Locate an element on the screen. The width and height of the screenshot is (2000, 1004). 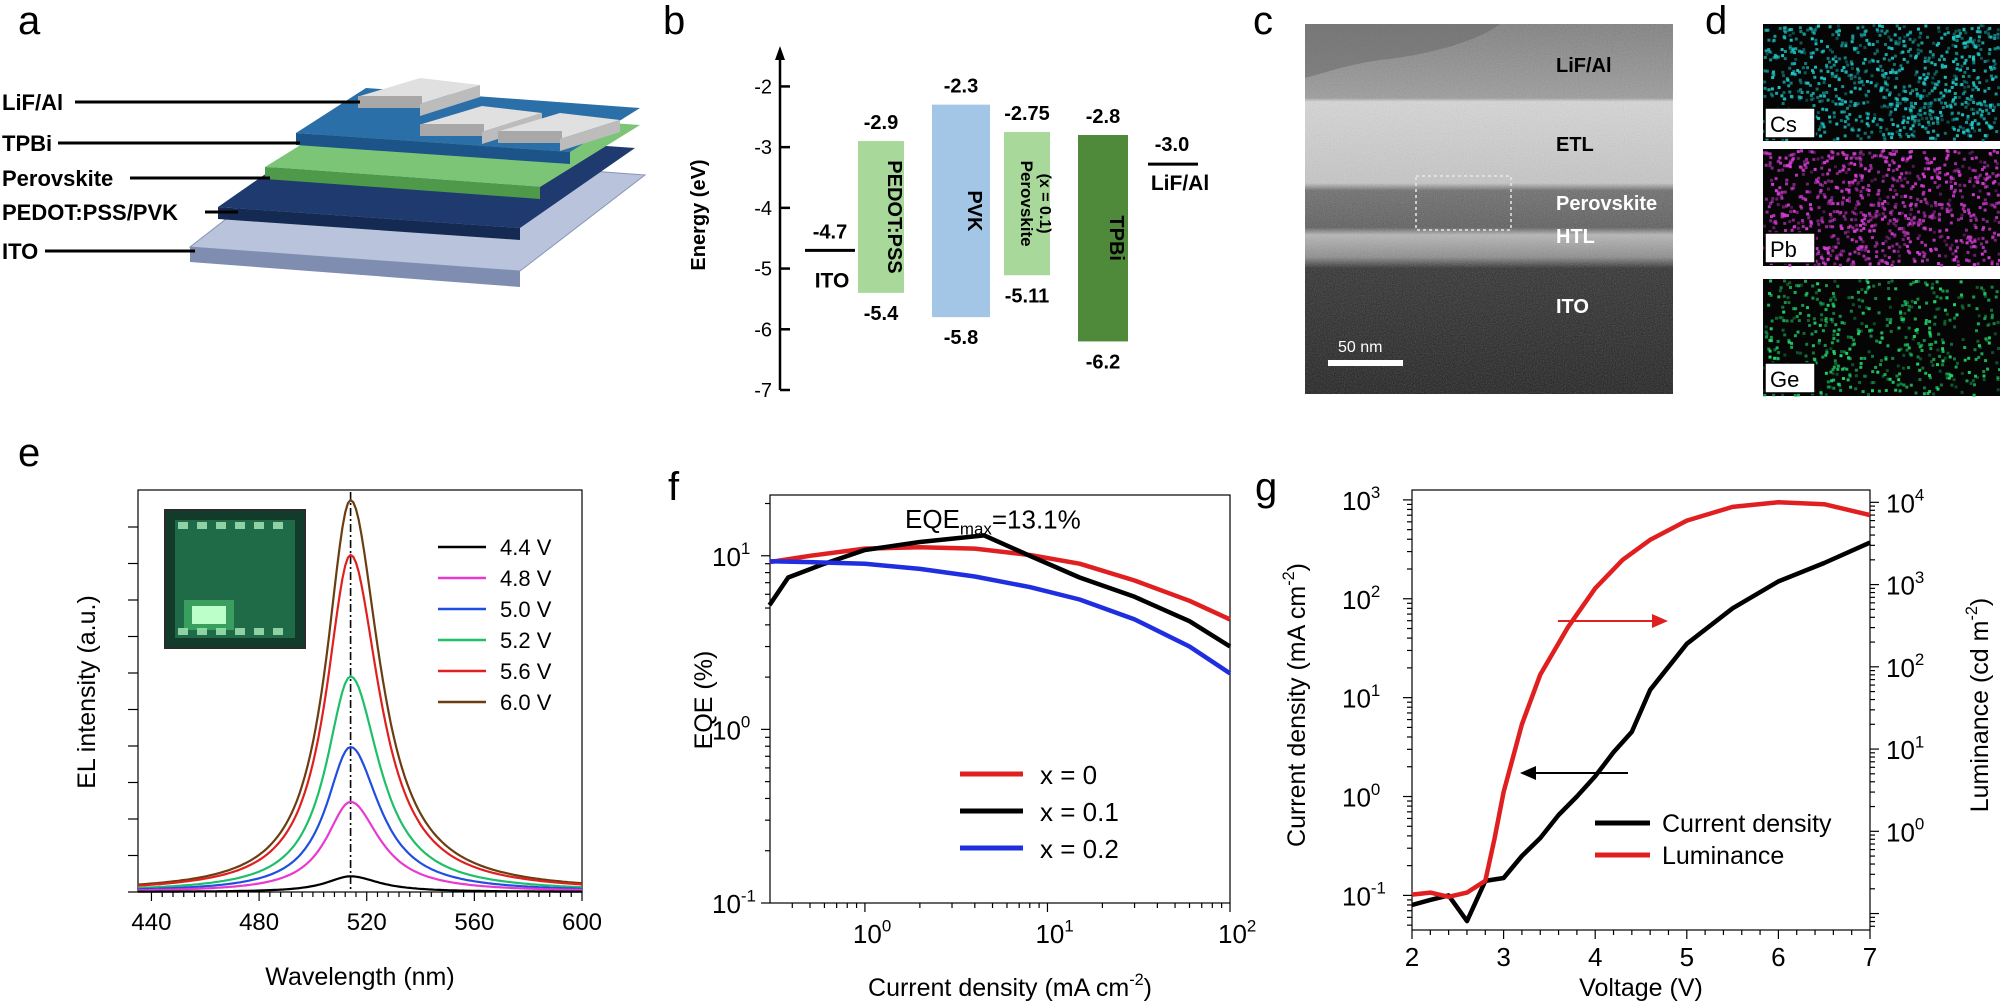
x-tick-label-g: 6 is located at coordinates (1778, 957).